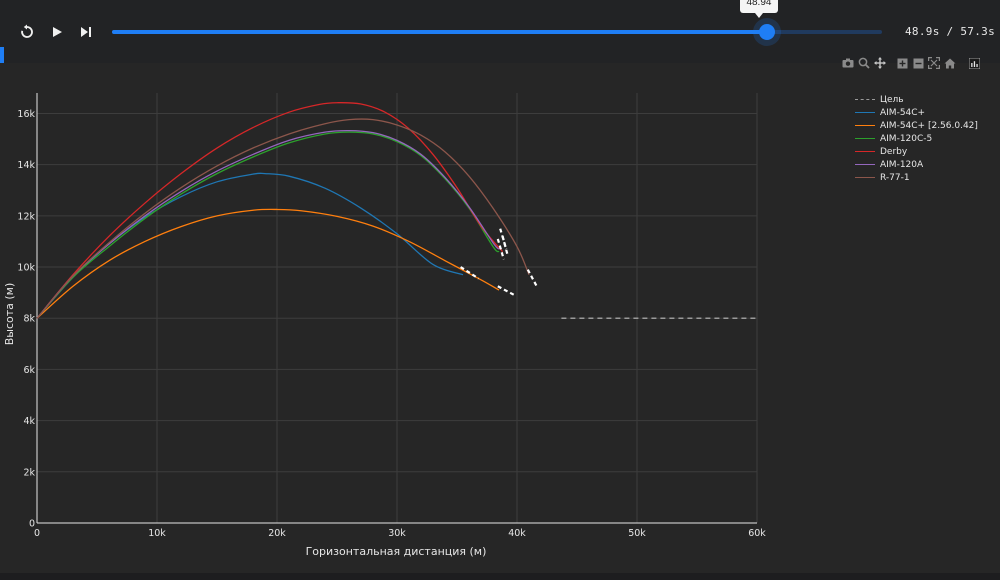 Image resolution: width=1000 pixels, height=580 pixels. Describe the element at coordinates (903, 112) in the screenshot. I see `legend-label: AIM-54C+` at that location.